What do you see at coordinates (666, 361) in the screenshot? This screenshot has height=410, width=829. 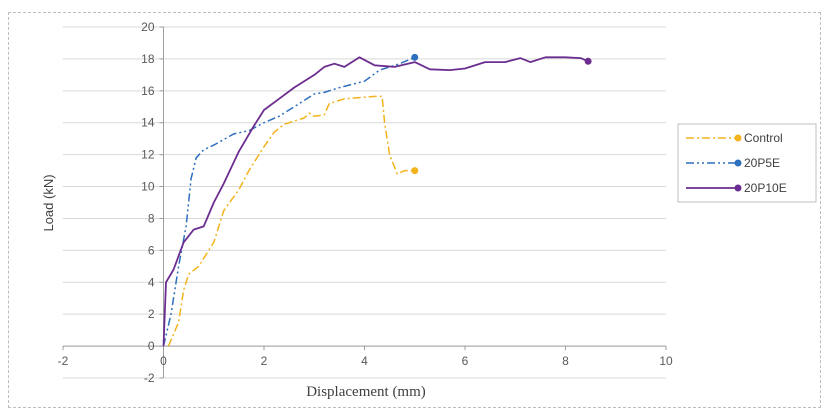 I see `x-tick-label: 10` at bounding box center [666, 361].